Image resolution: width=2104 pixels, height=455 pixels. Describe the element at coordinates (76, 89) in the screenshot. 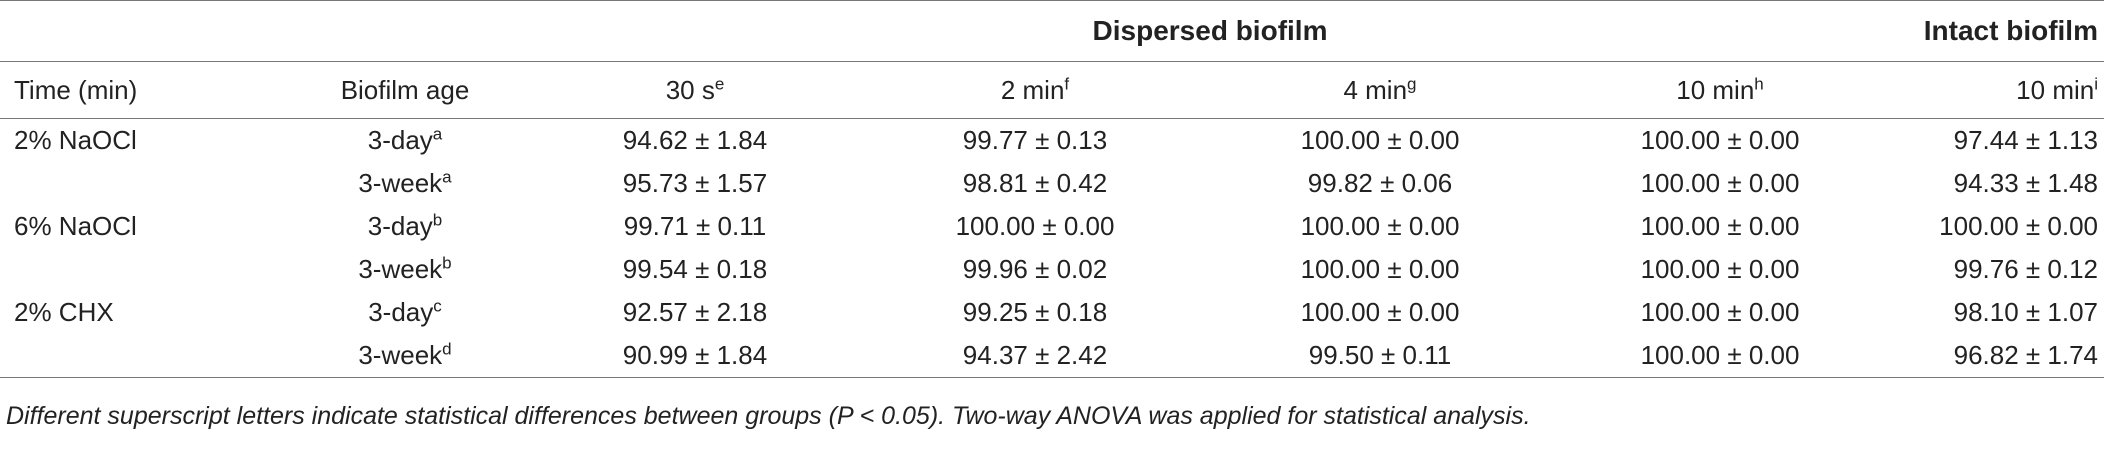

I see `column-header-label: Time (min)` at that location.